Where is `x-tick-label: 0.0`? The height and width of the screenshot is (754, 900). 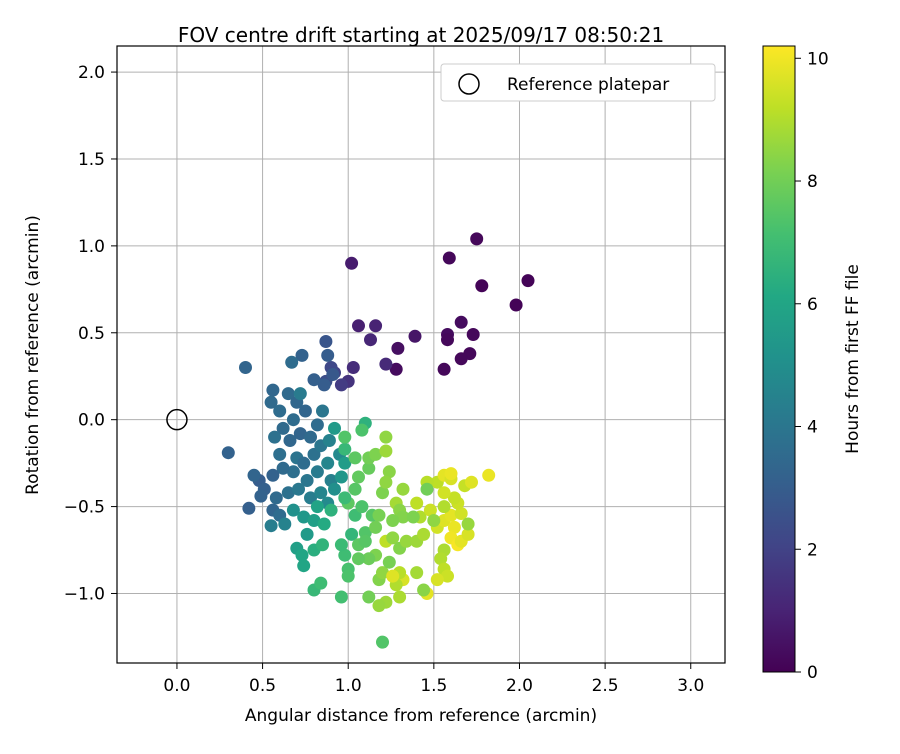 x-tick-label: 0.0 is located at coordinates (176, 686).